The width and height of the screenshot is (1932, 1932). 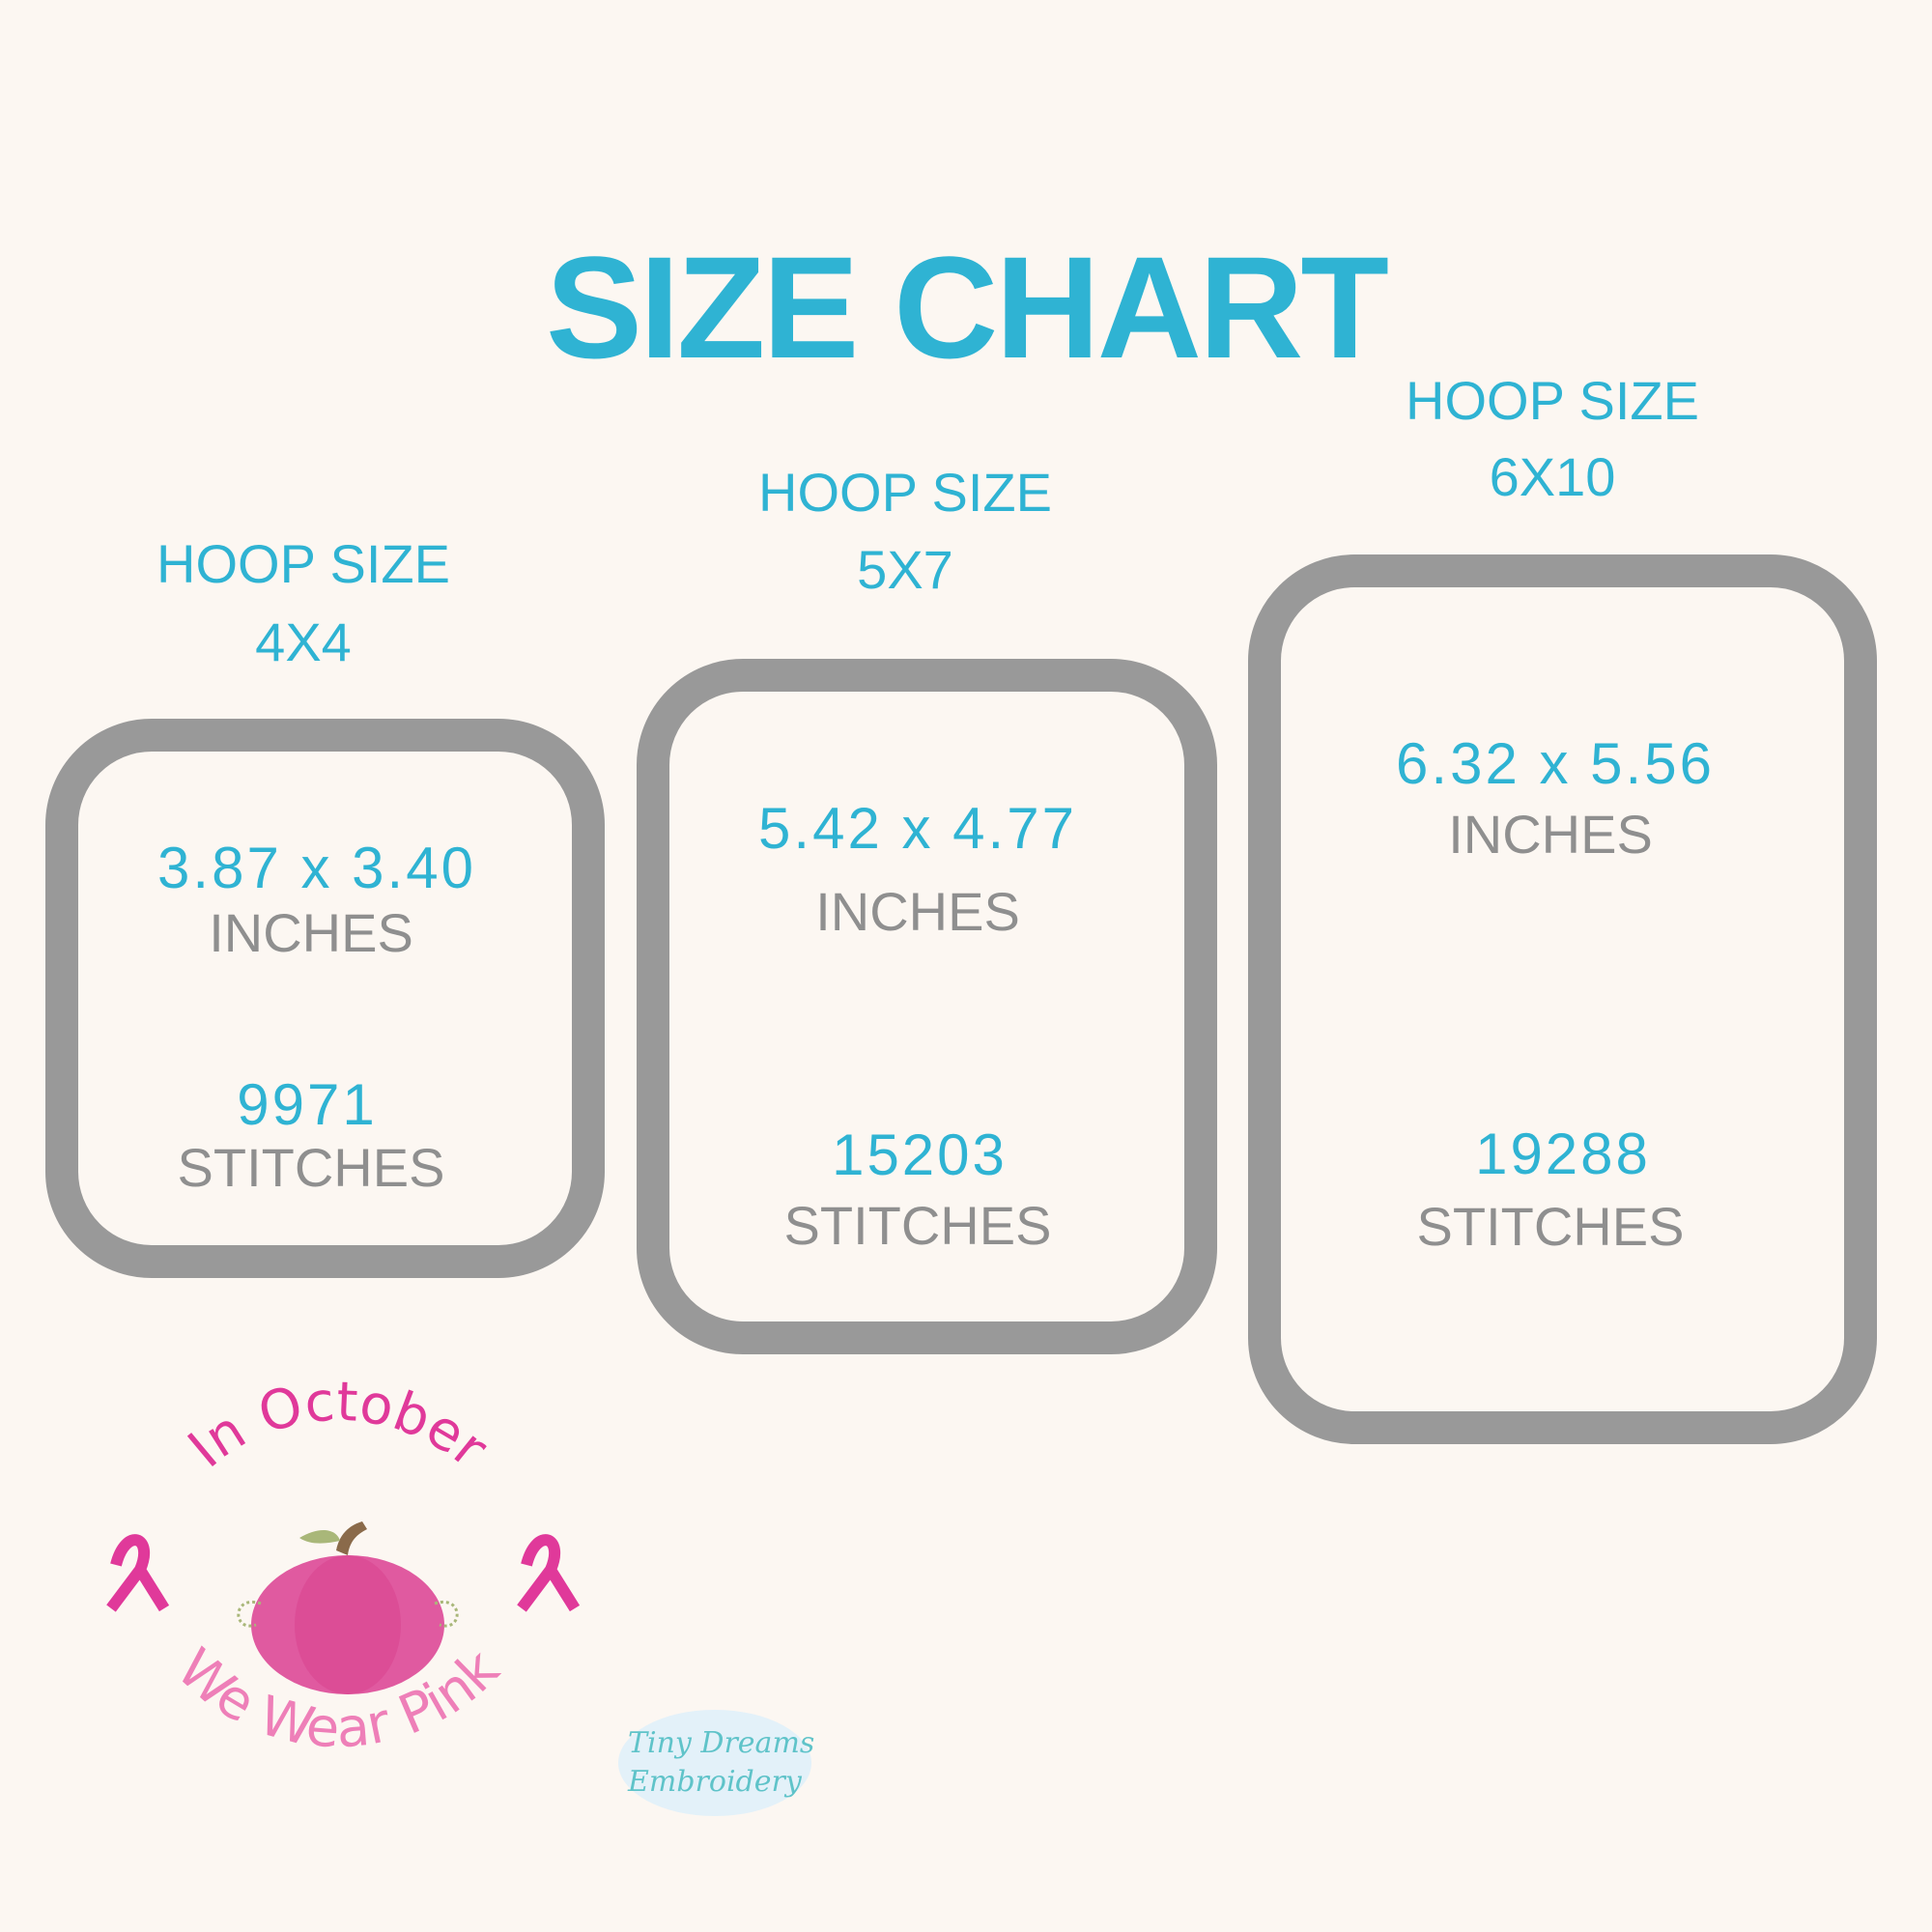 What do you see at coordinates (316, 868) in the screenshot?
I see `design-dimensions: 3.87 x 3.40` at bounding box center [316, 868].